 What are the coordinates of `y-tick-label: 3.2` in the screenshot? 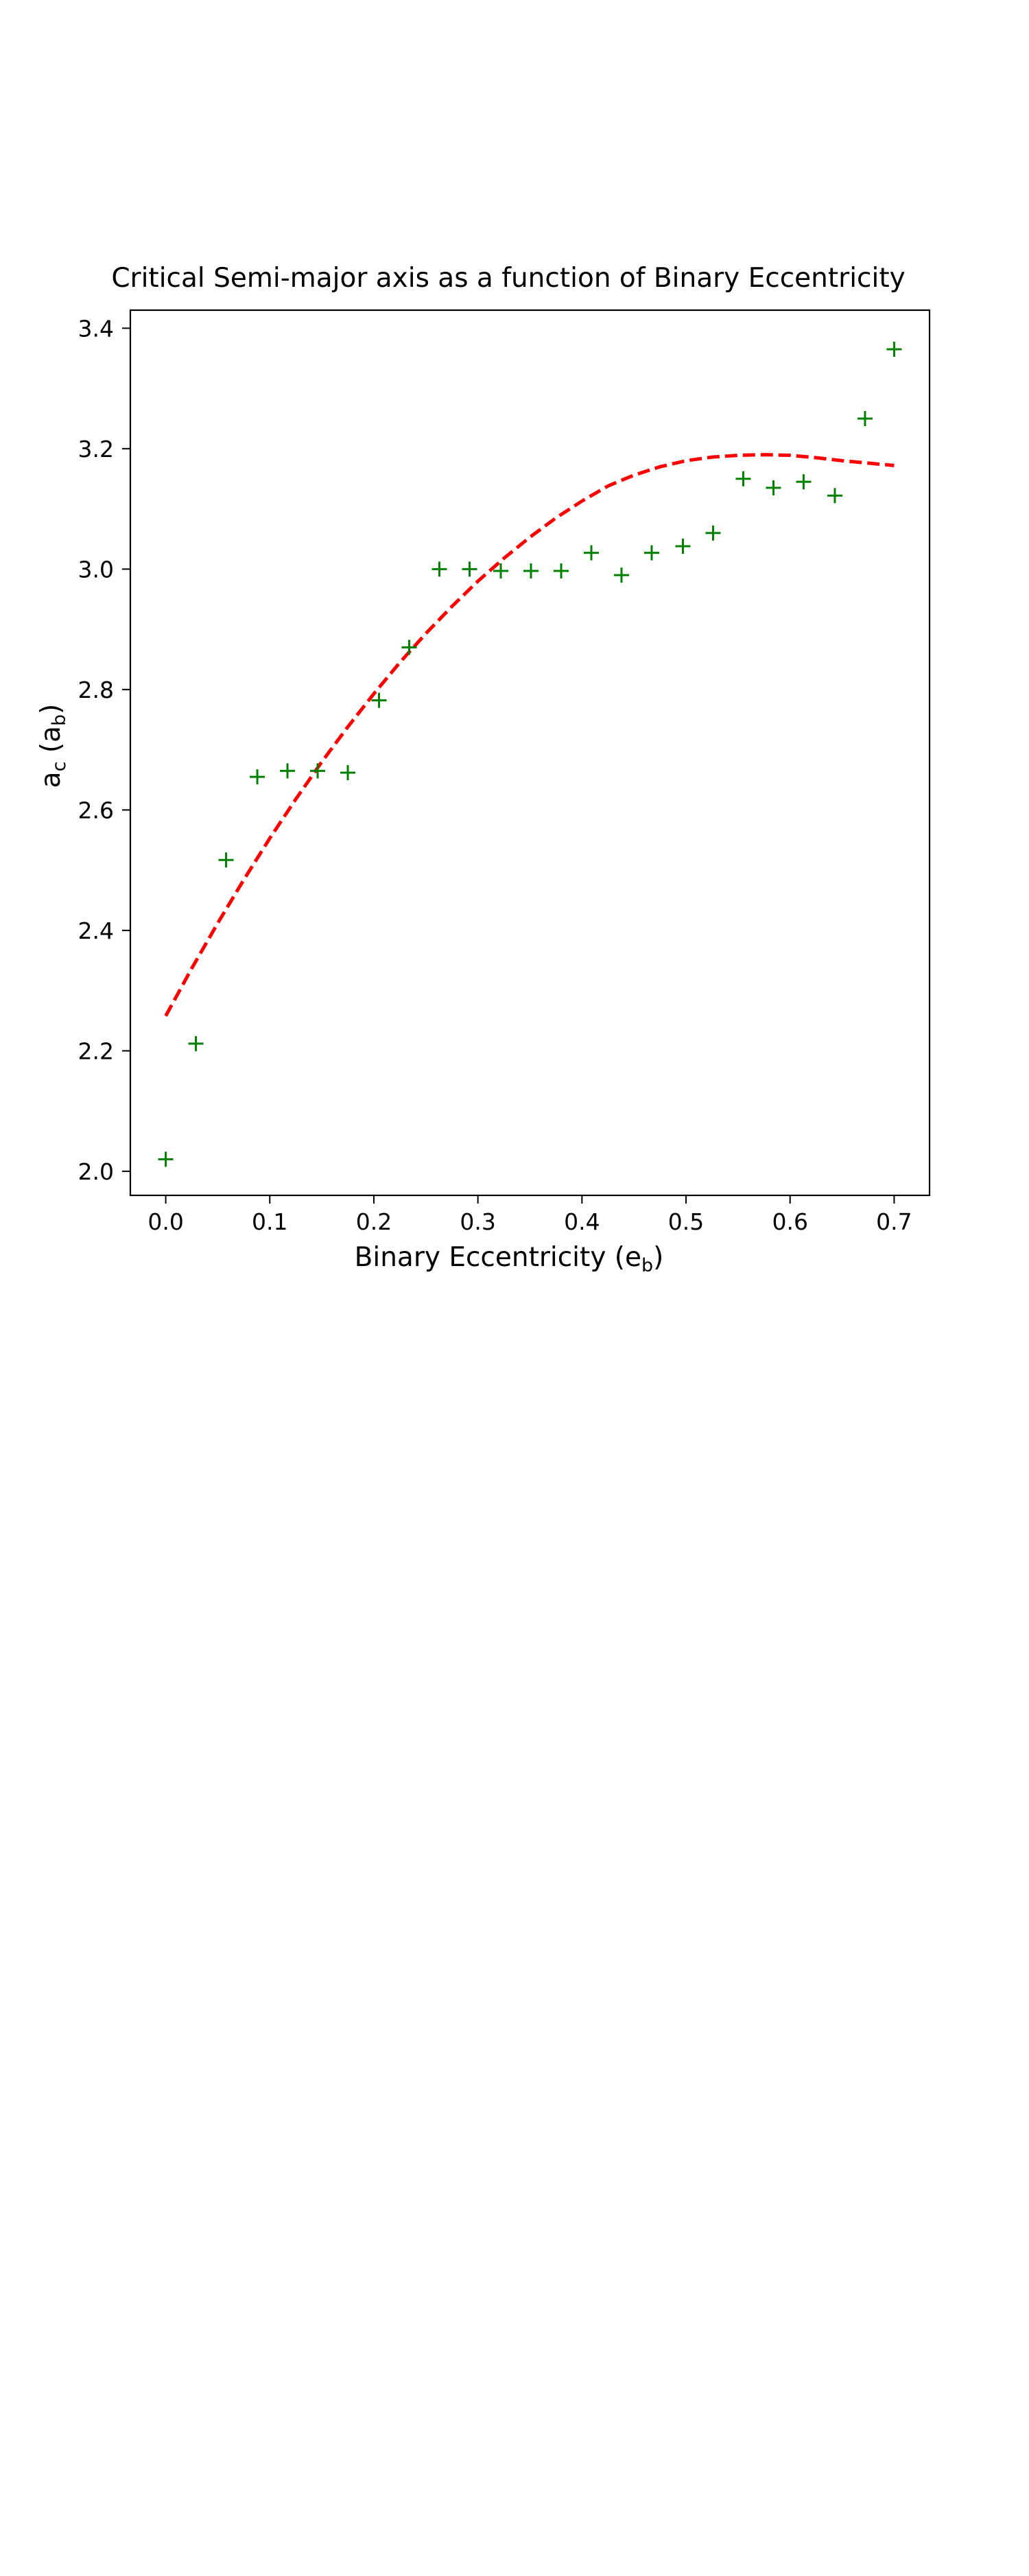 It's located at (96, 449).